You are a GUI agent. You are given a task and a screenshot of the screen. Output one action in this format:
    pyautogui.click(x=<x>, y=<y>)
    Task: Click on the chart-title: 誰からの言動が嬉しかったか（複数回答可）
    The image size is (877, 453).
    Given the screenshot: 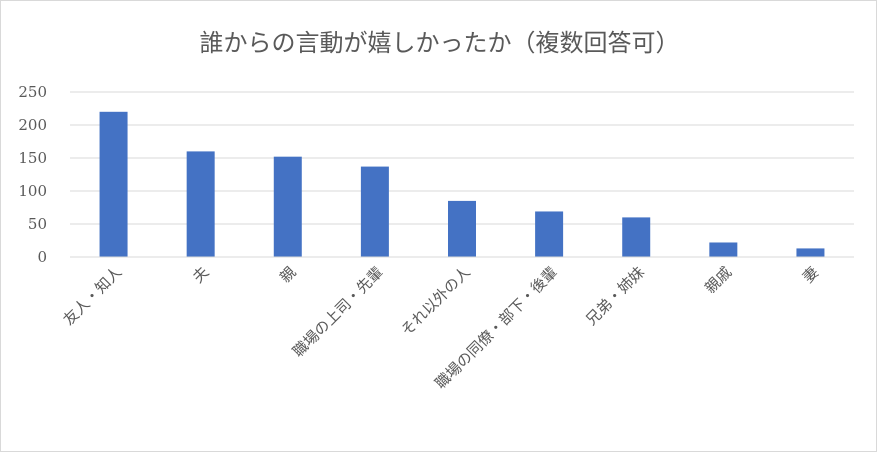 What is the action you would take?
    pyautogui.click(x=439, y=43)
    